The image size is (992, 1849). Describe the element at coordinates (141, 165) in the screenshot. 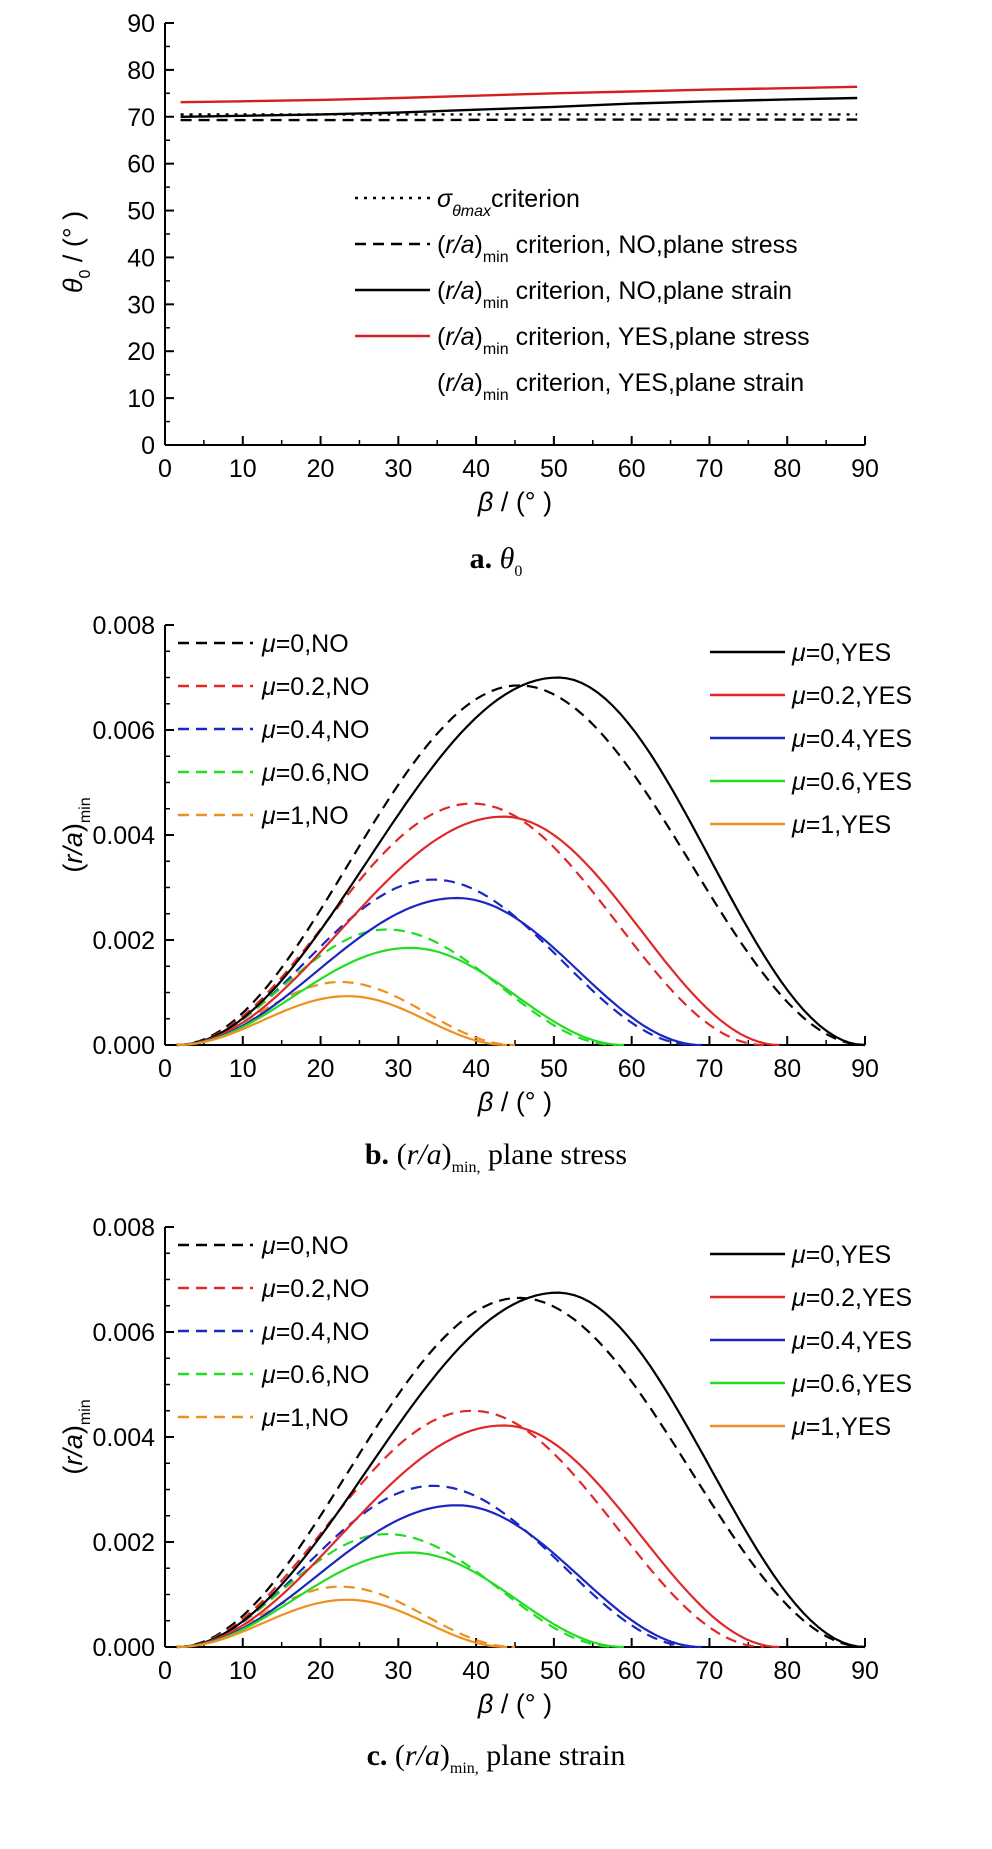

I see `y-tick-label: 60` at that location.